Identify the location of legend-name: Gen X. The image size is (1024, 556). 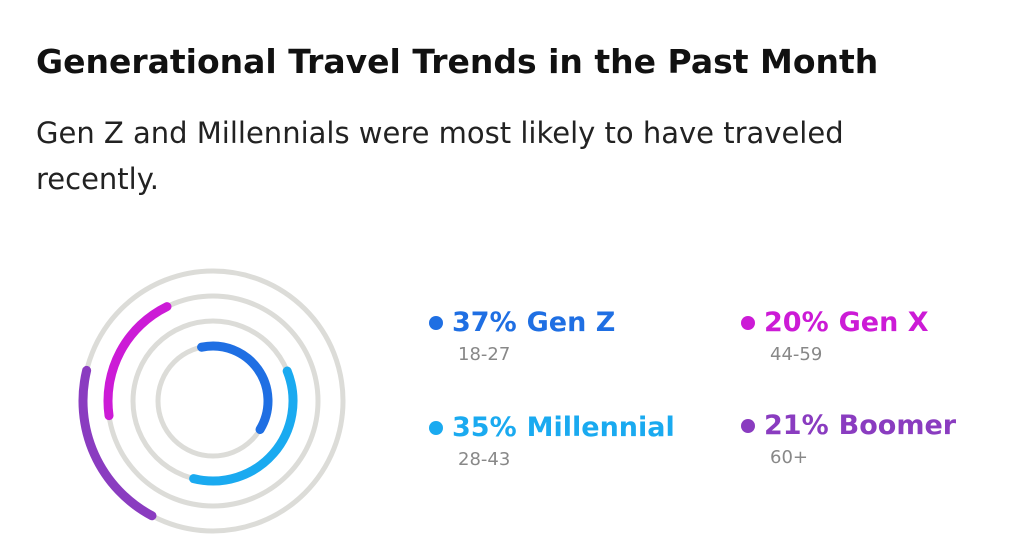
(884, 322).